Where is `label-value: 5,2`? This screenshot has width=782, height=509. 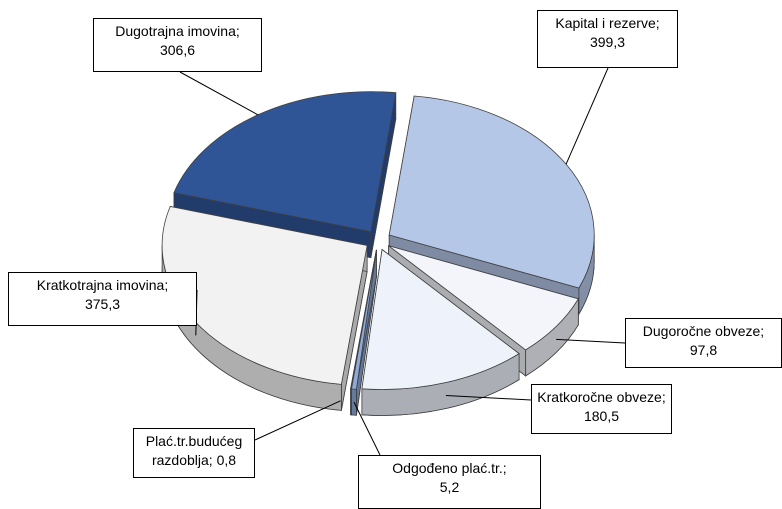
label-value: 5,2 is located at coordinates (449, 487).